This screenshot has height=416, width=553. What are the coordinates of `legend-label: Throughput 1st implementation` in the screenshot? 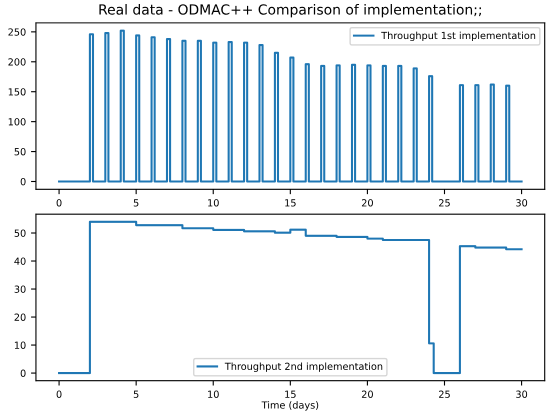 It's located at (458, 37).